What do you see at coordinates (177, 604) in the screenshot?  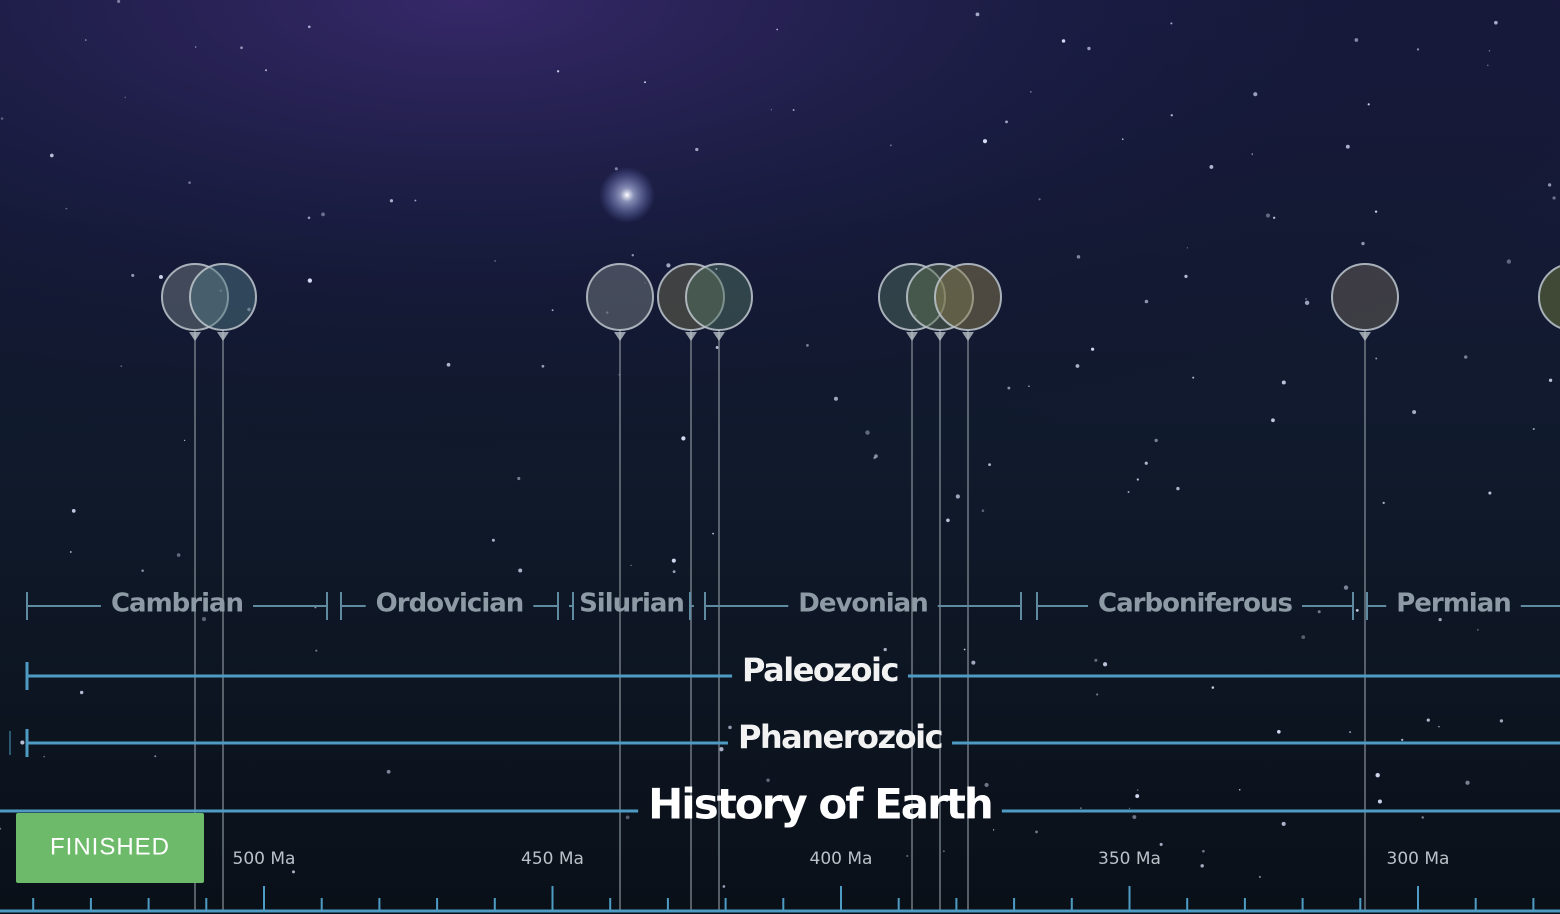 I see `period-label: Cambrian` at bounding box center [177, 604].